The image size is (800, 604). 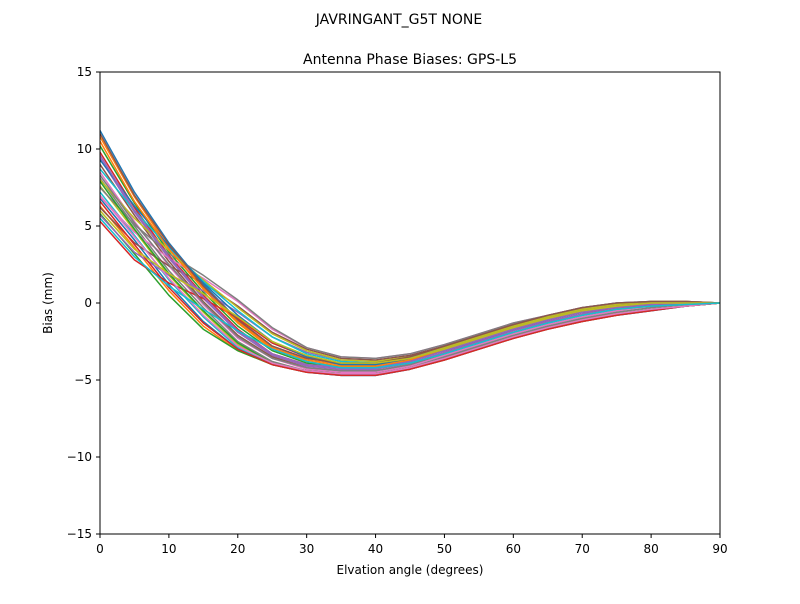 I want to click on x-tick-label: 30, so click(x=306, y=549).